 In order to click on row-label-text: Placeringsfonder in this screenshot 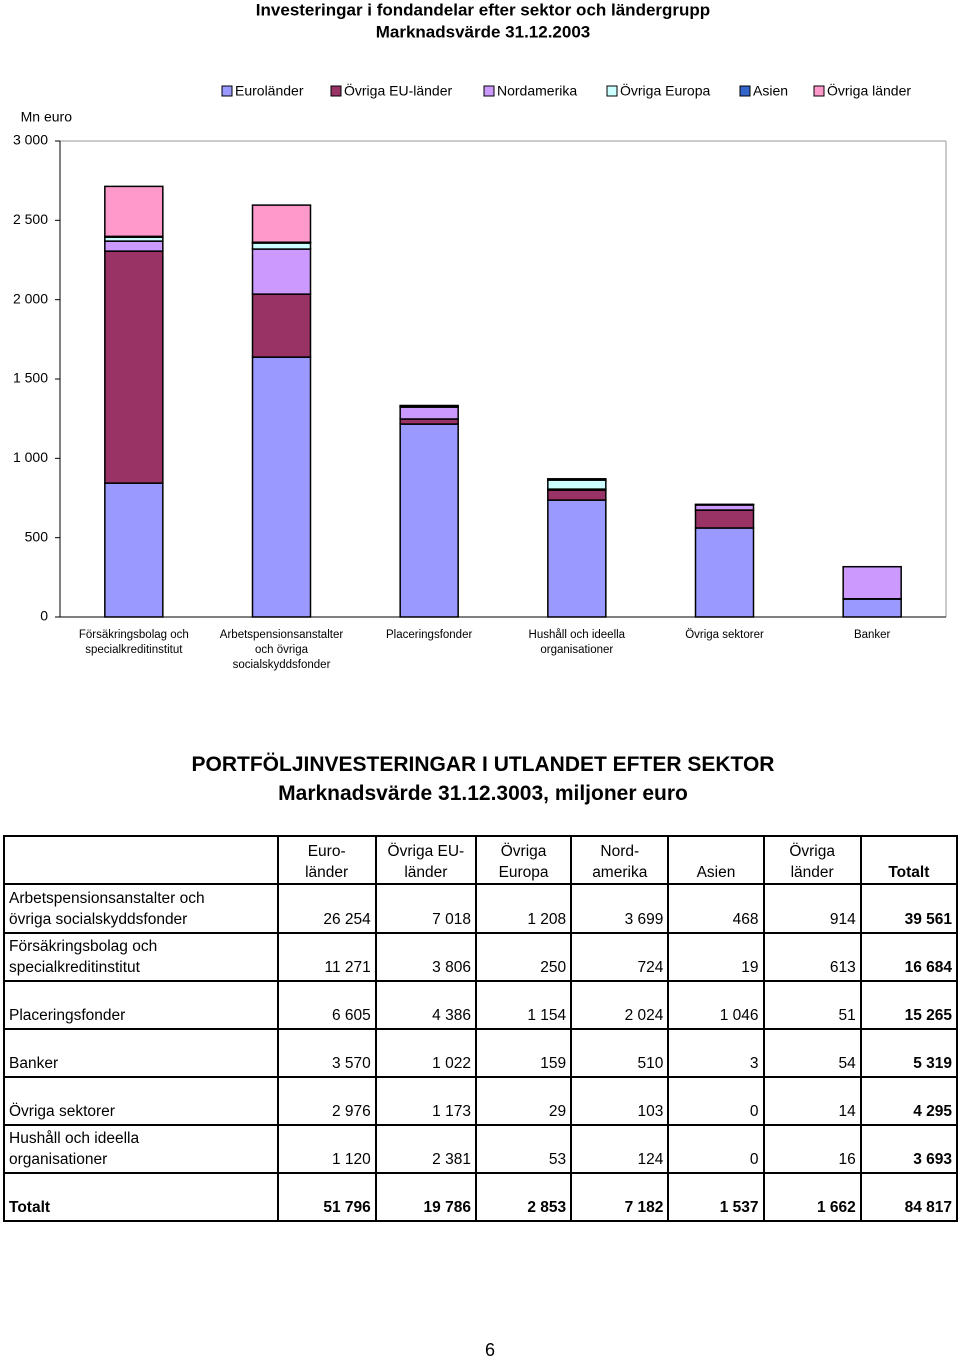, I will do `click(141, 1015)`.